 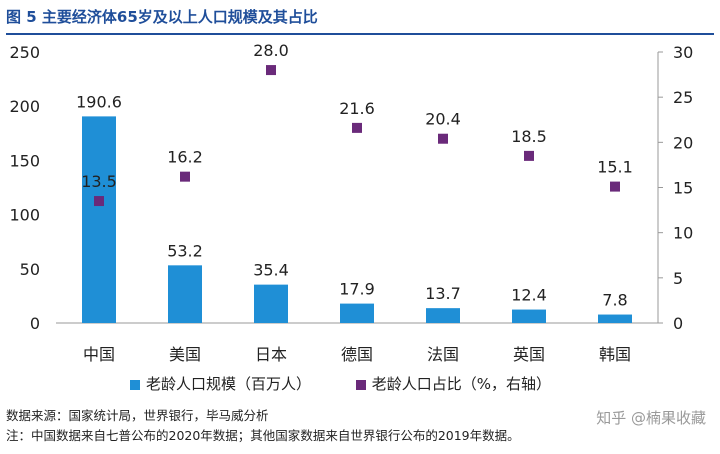 I want to click on x-tick-label: 英国, so click(x=529, y=354).